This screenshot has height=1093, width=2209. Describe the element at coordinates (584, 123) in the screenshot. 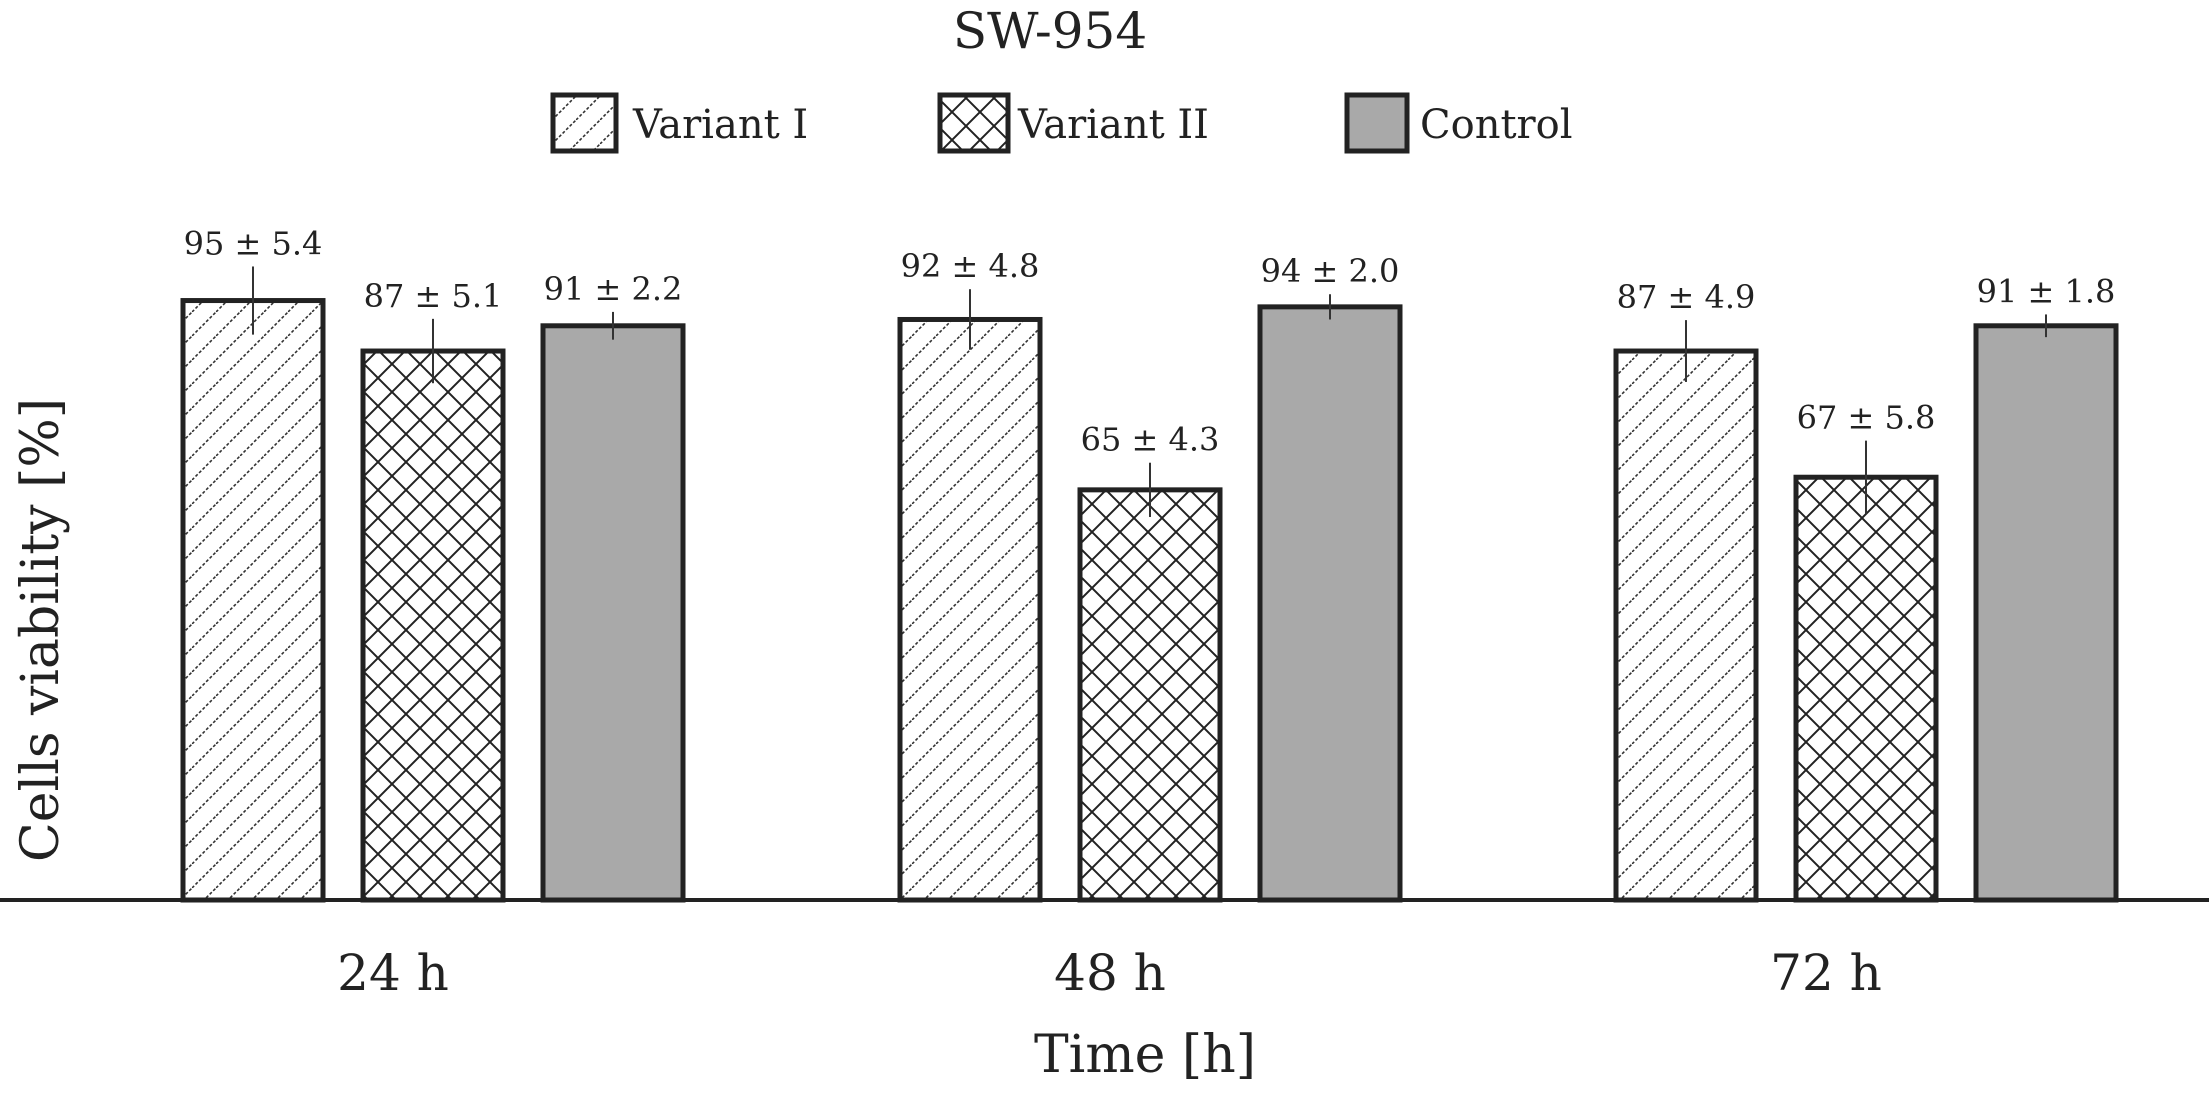

I see `legend-swatch-variant-i` at that location.